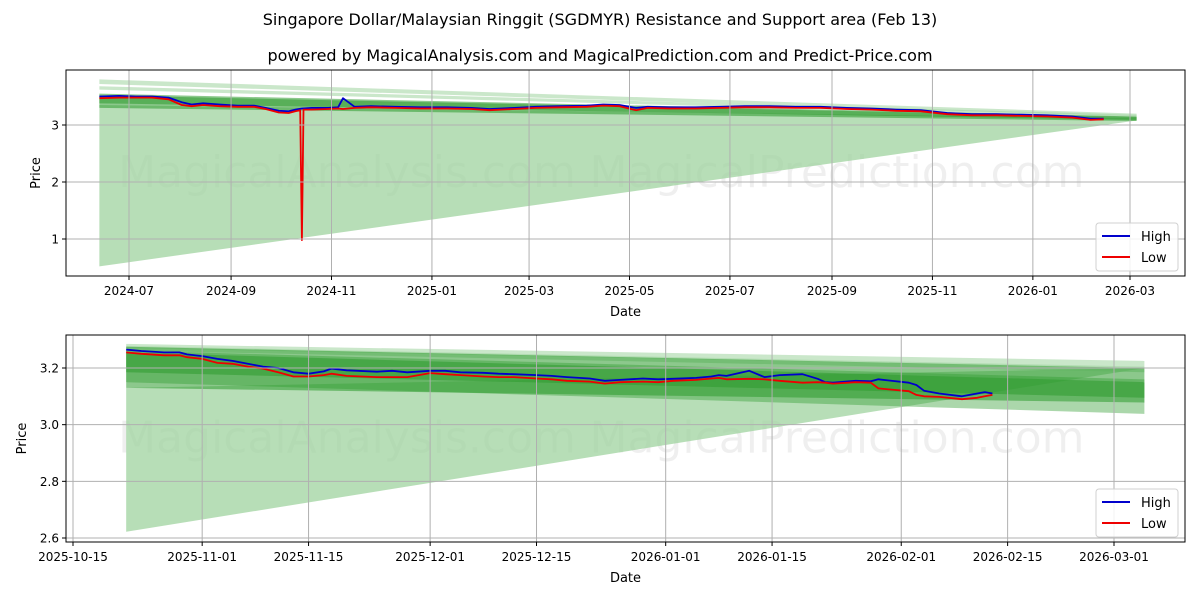  I want to click on y-axis: 2.6 2.8 3.0 3.2 Price, so click(40, 454).